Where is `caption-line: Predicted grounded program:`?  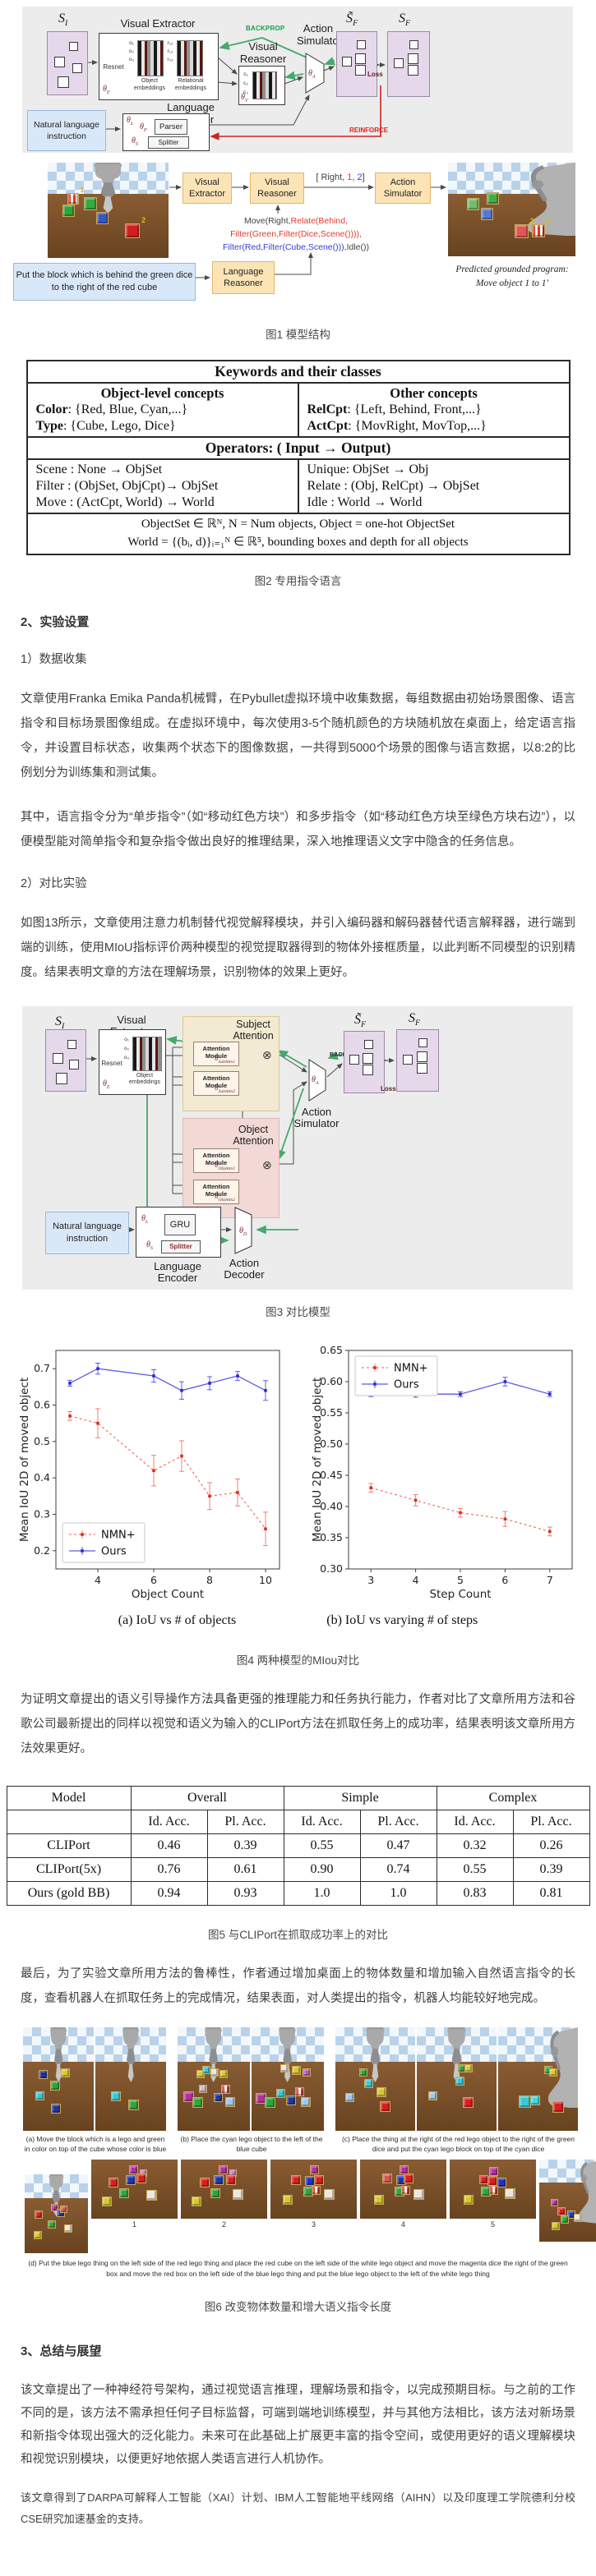 caption-line: Predicted grounded program: is located at coordinates (512, 269).